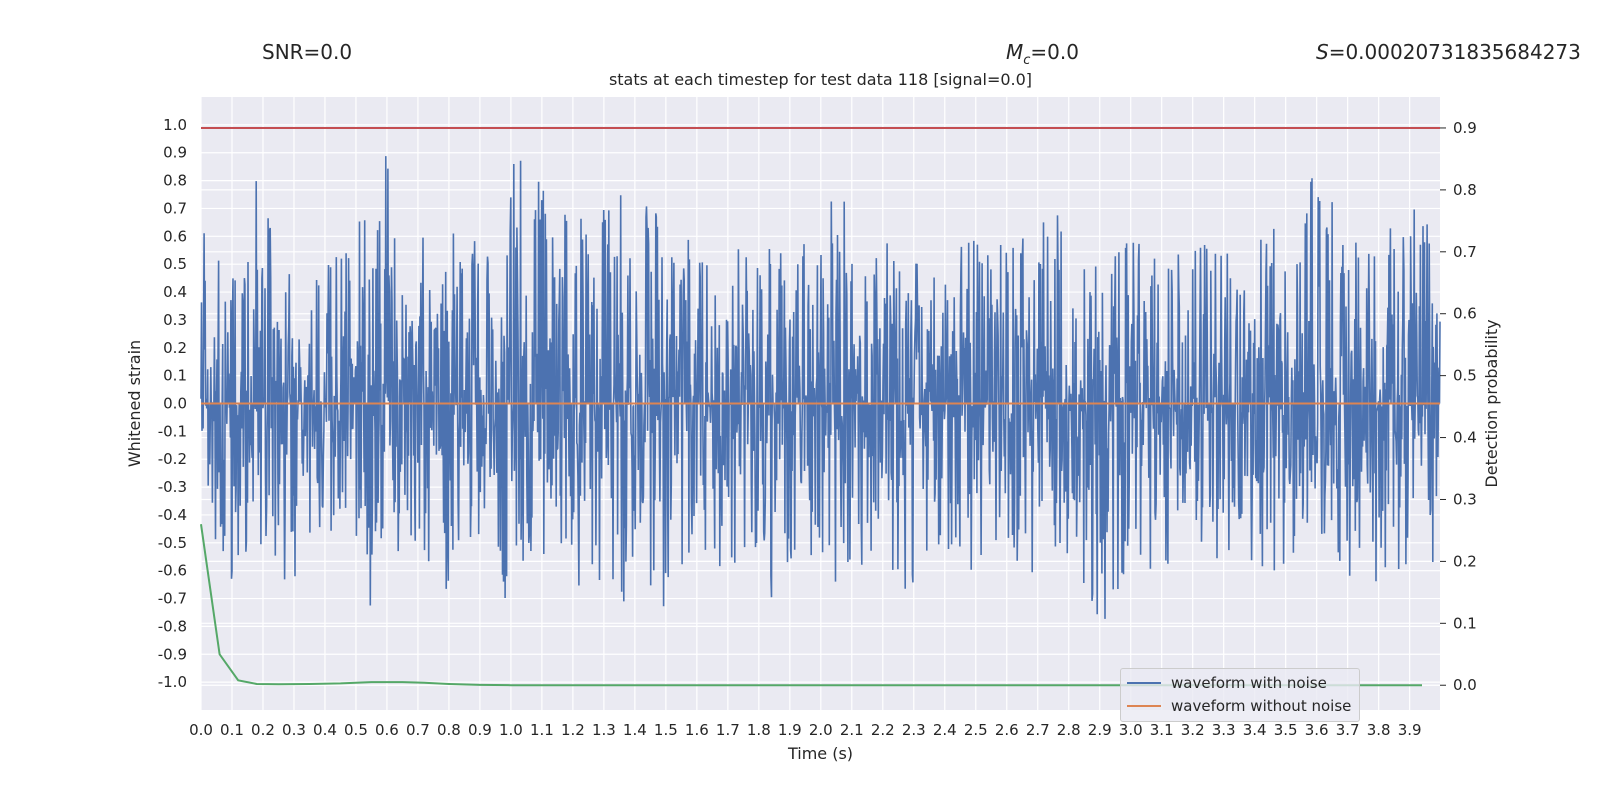 The width and height of the screenshot is (1600, 800). What do you see at coordinates (1069, 730) in the screenshot?
I see `x-tick-label: 2.8` at bounding box center [1069, 730].